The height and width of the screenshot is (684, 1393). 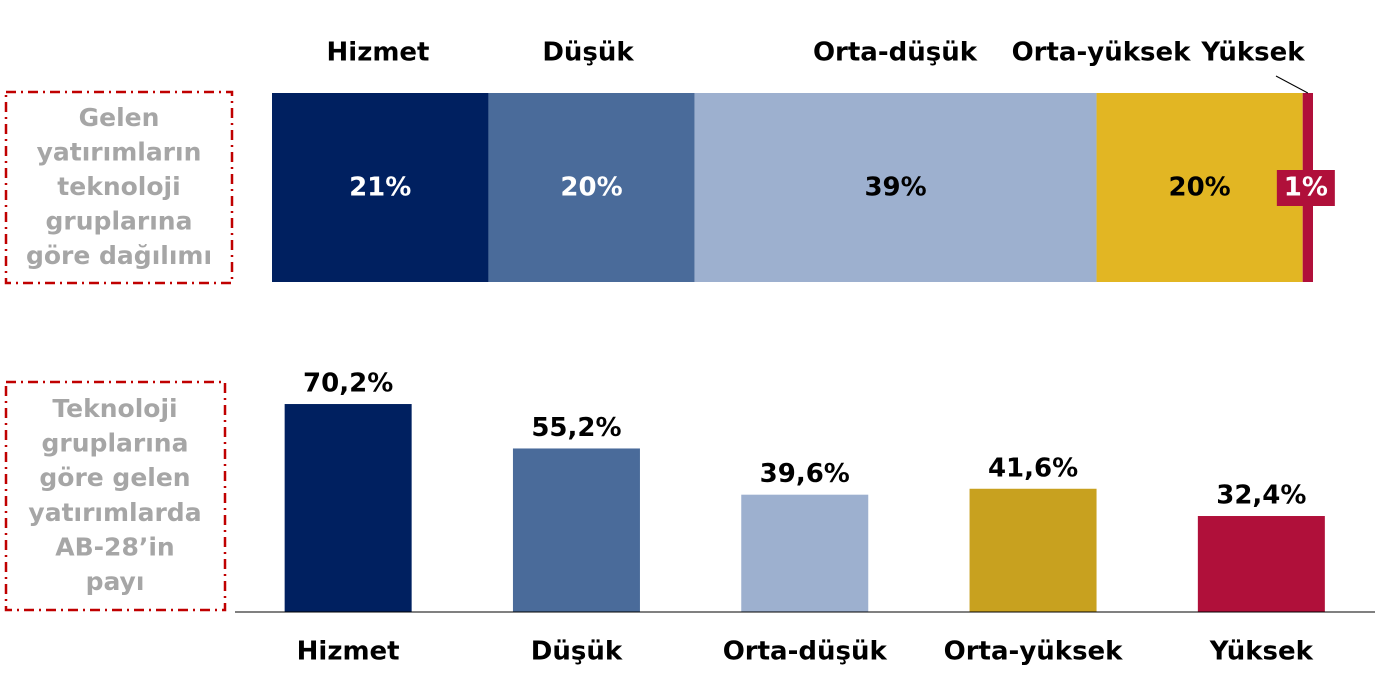 I want to click on chart-title: payı, so click(x=115, y=581).